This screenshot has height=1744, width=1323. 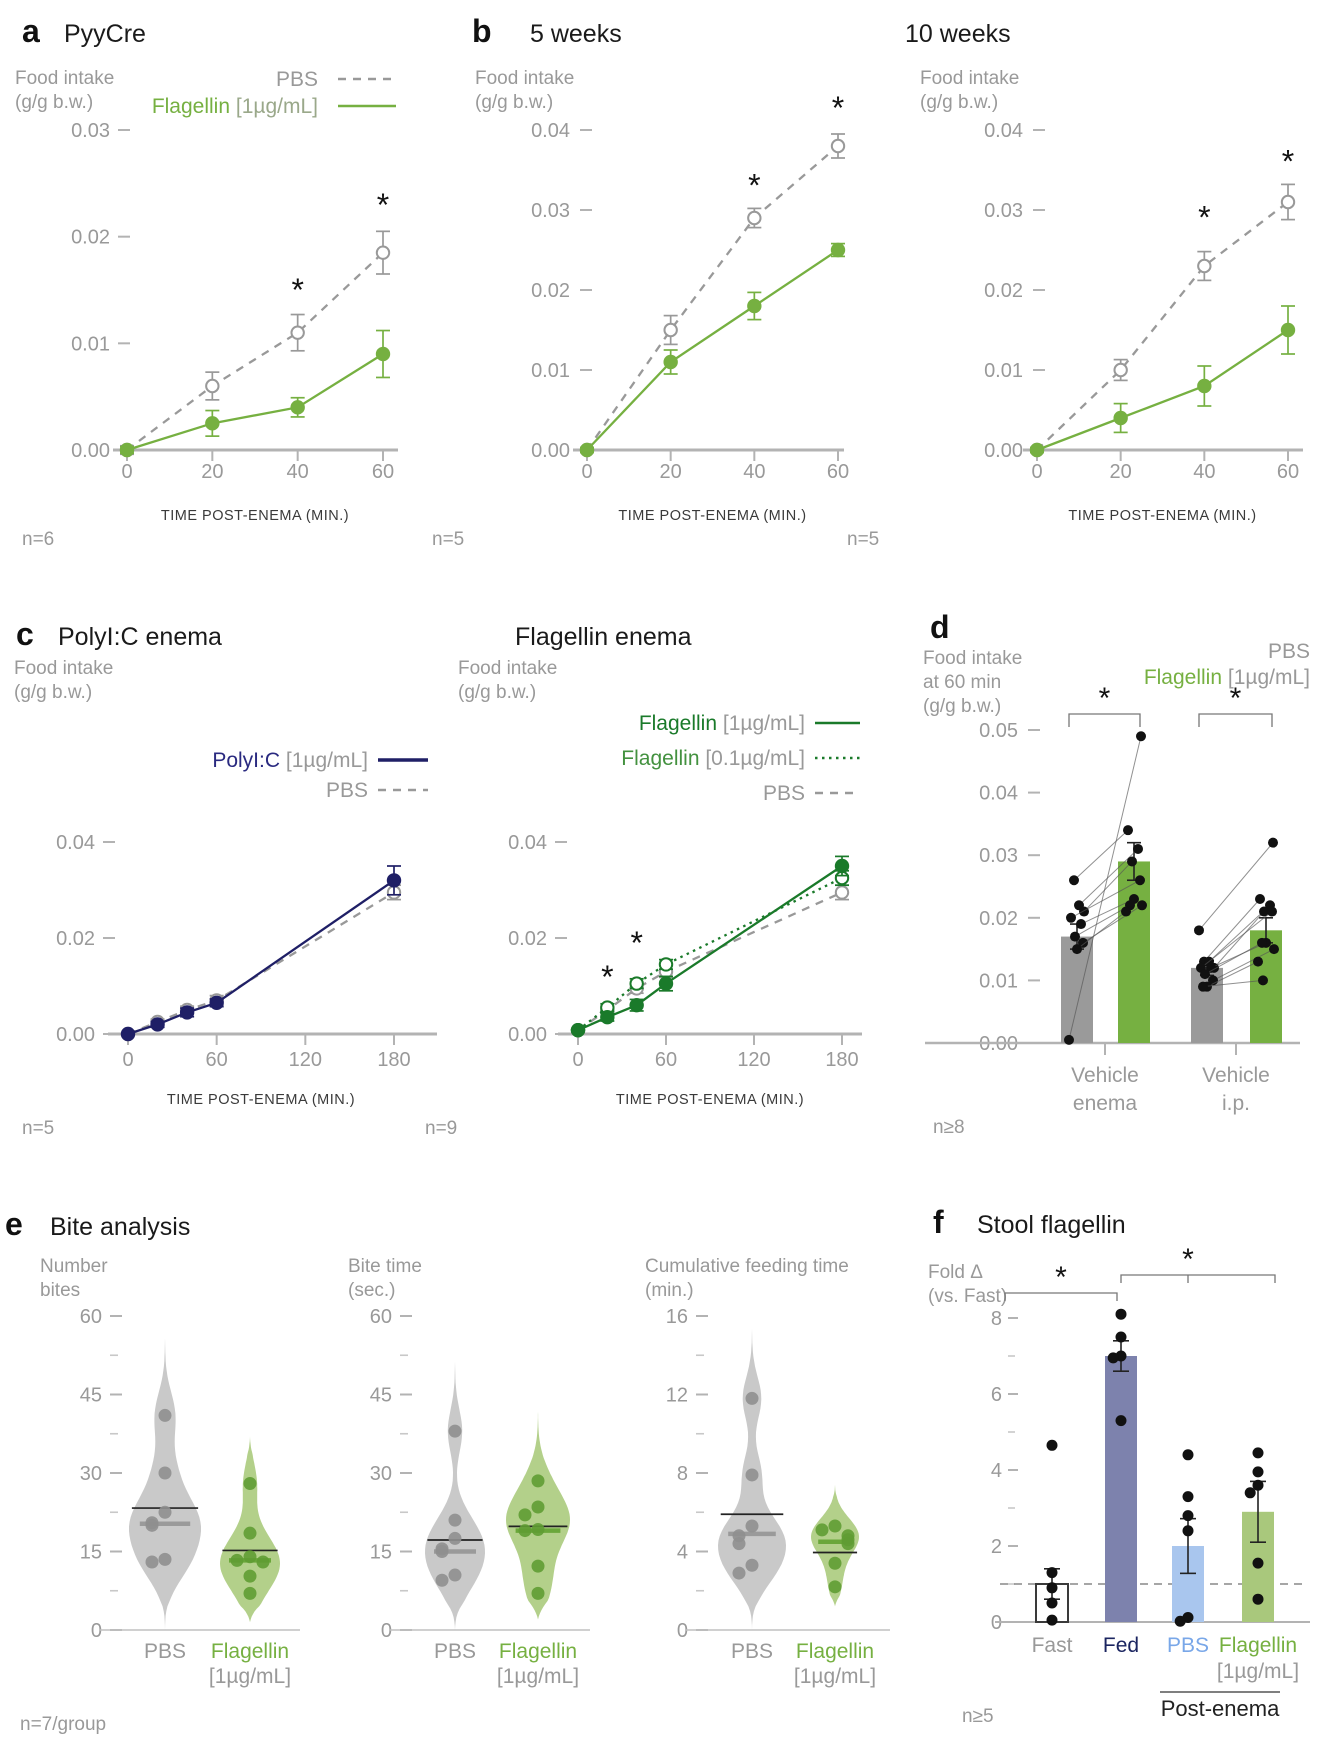 What do you see at coordinates (381, 1396) in the screenshot?
I see `y-tick-label: 45` at bounding box center [381, 1396].